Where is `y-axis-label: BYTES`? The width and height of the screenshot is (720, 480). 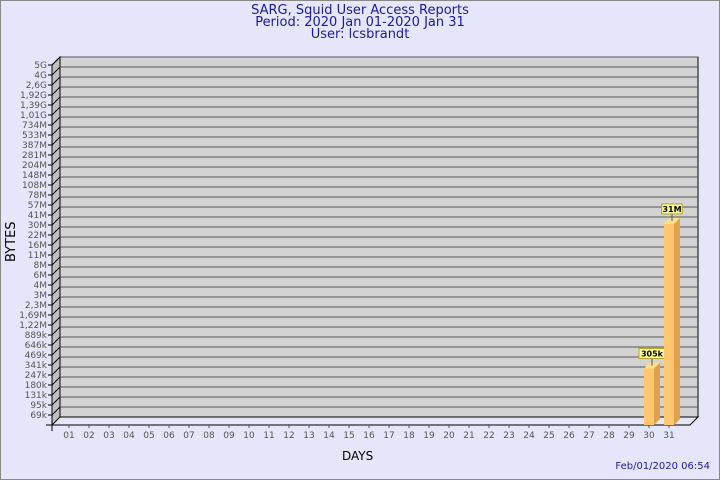
y-axis-label: BYTES is located at coordinates (11, 241).